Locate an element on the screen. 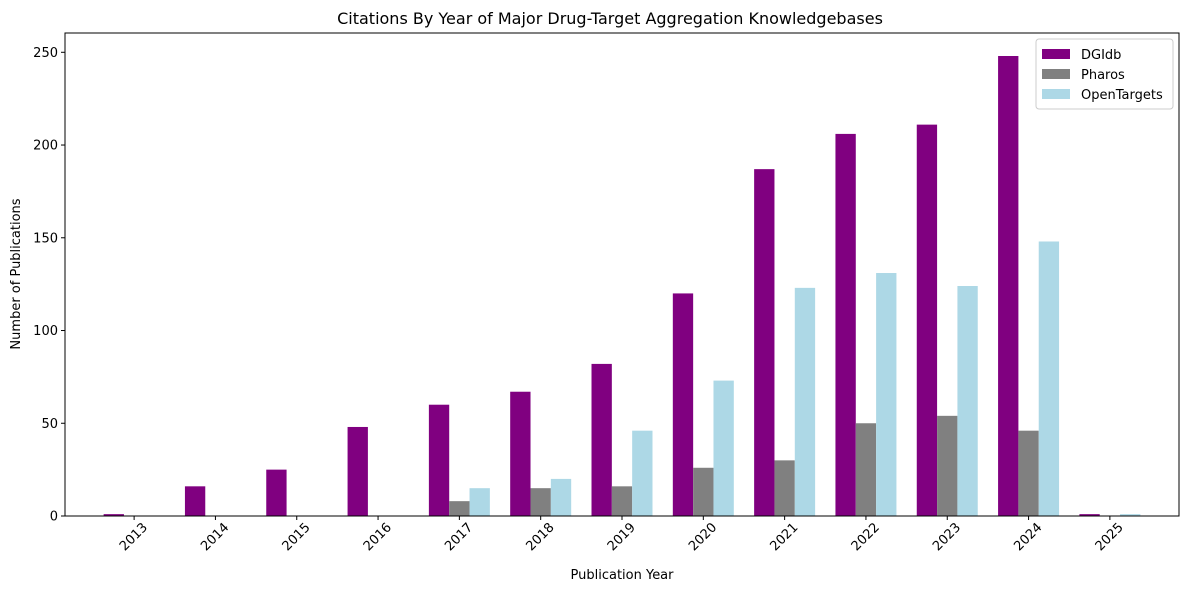  x-tick-label: 2020 is located at coordinates (703, 537).